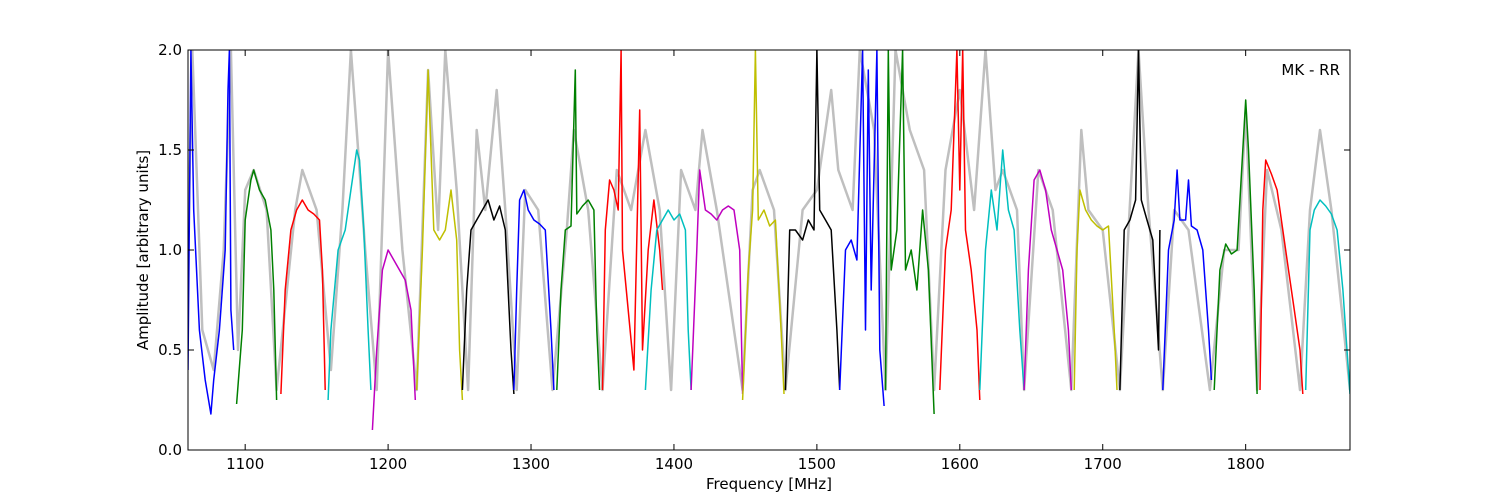 The image size is (1500, 500). Describe the element at coordinates (817, 464) in the screenshot. I see `x-tick-label: 1500` at that location.